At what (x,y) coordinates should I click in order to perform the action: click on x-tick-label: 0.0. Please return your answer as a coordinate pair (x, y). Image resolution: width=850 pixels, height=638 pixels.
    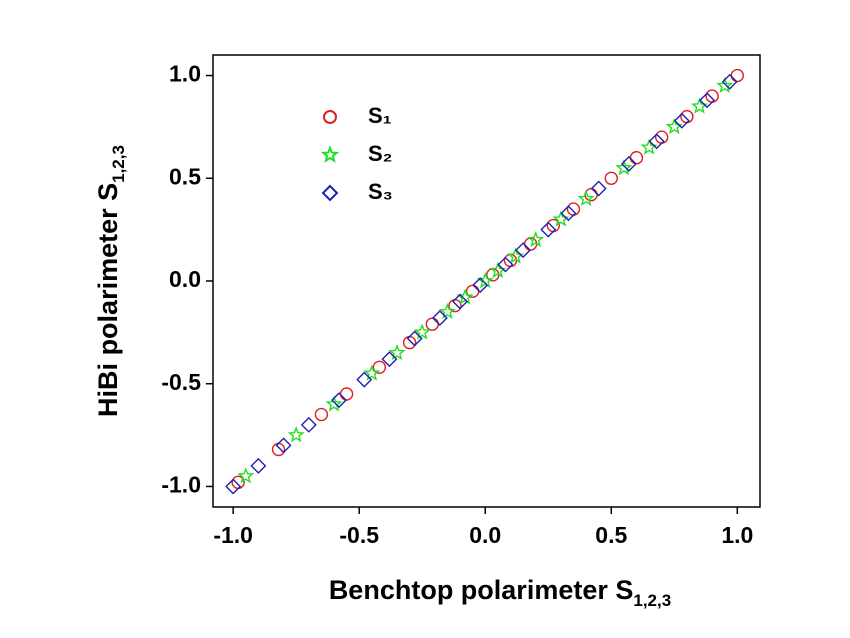
    Looking at the image, I should click on (485, 535).